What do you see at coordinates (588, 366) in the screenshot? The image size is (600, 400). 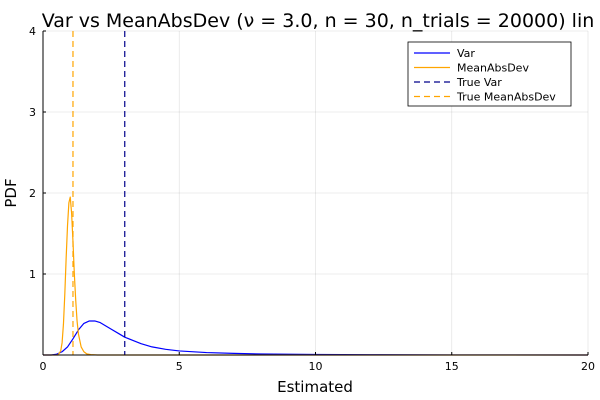 I see `x-tick-label: 20` at bounding box center [588, 366].